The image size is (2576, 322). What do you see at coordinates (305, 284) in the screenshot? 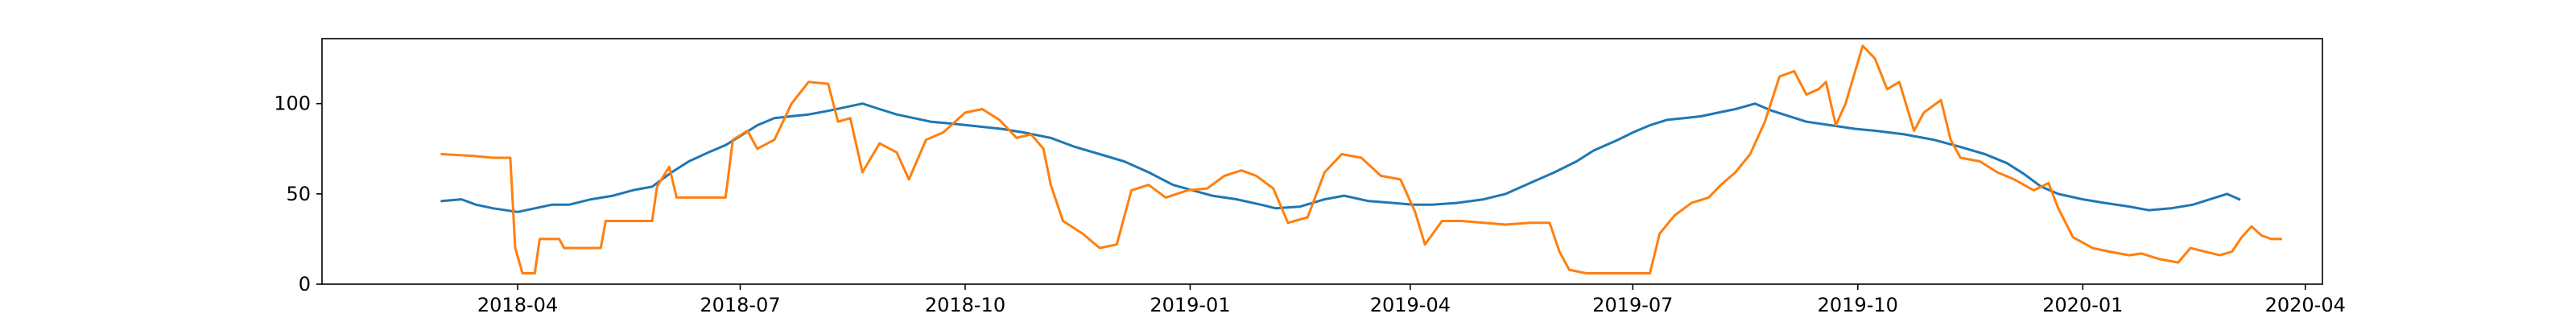
I see `y-tick-label: 0` at bounding box center [305, 284].